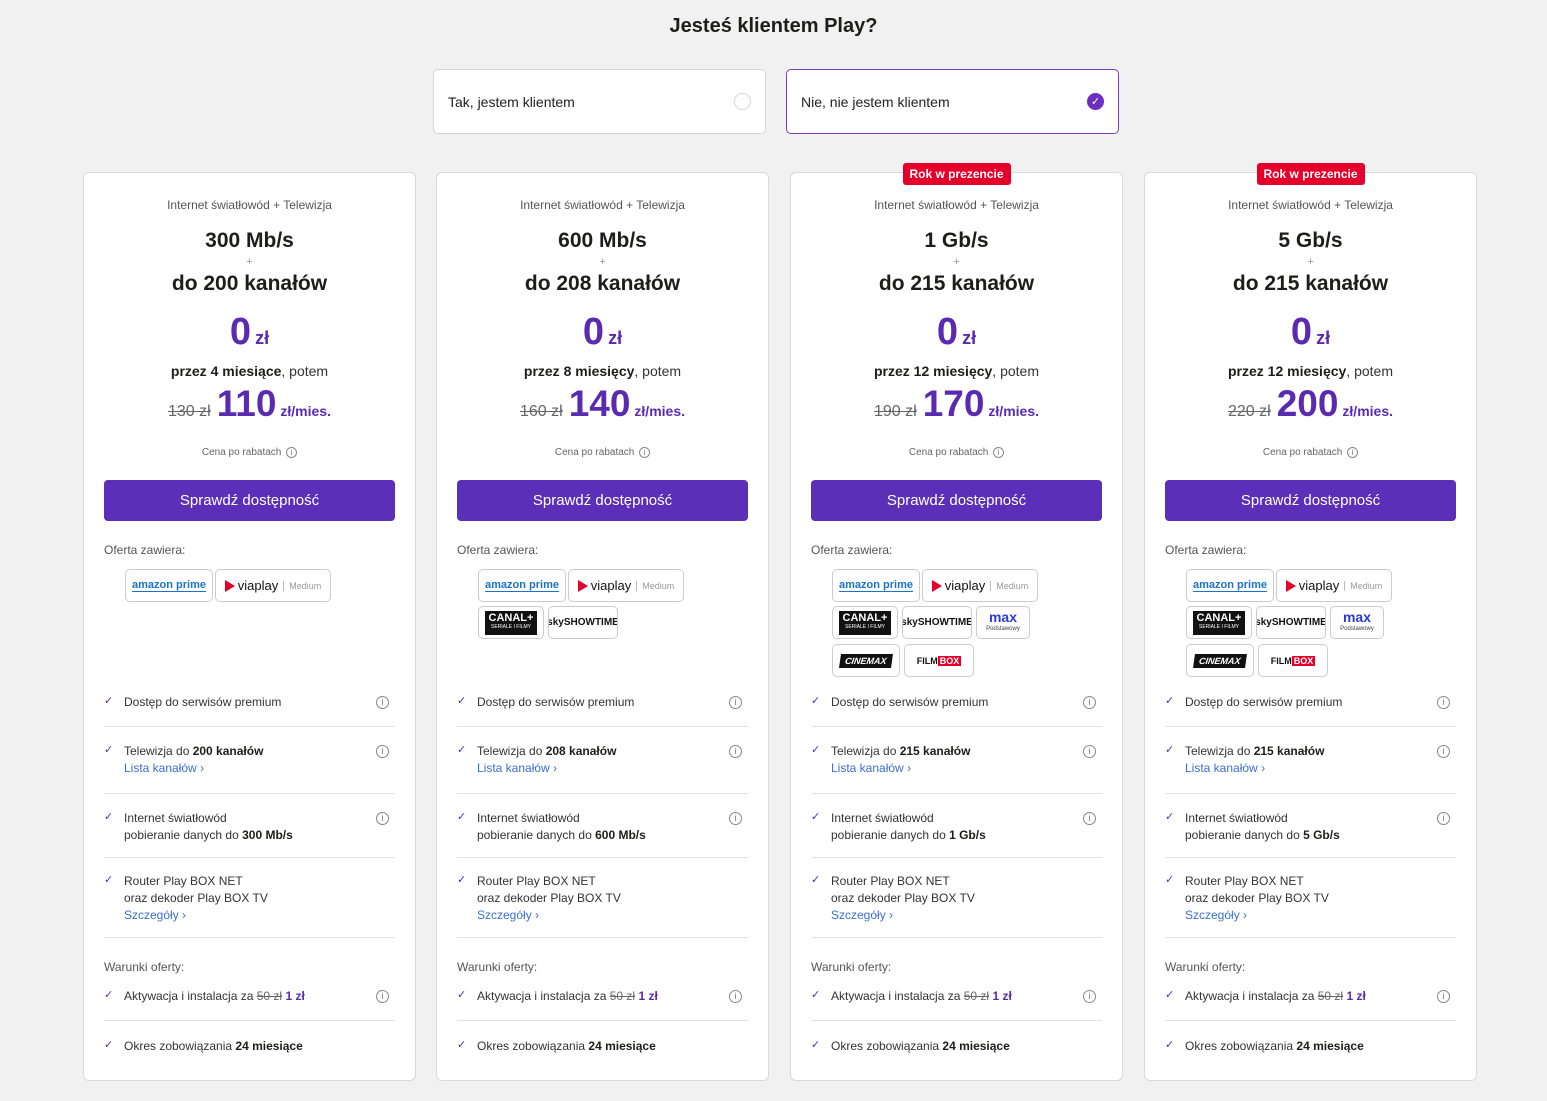 The width and height of the screenshot is (1547, 1101). What do you see at coordinates (952, 101) in the screenshot?
I see `choice-new-client: Nie, nie jestem klientem ✓` at bounding box center [952, 101].